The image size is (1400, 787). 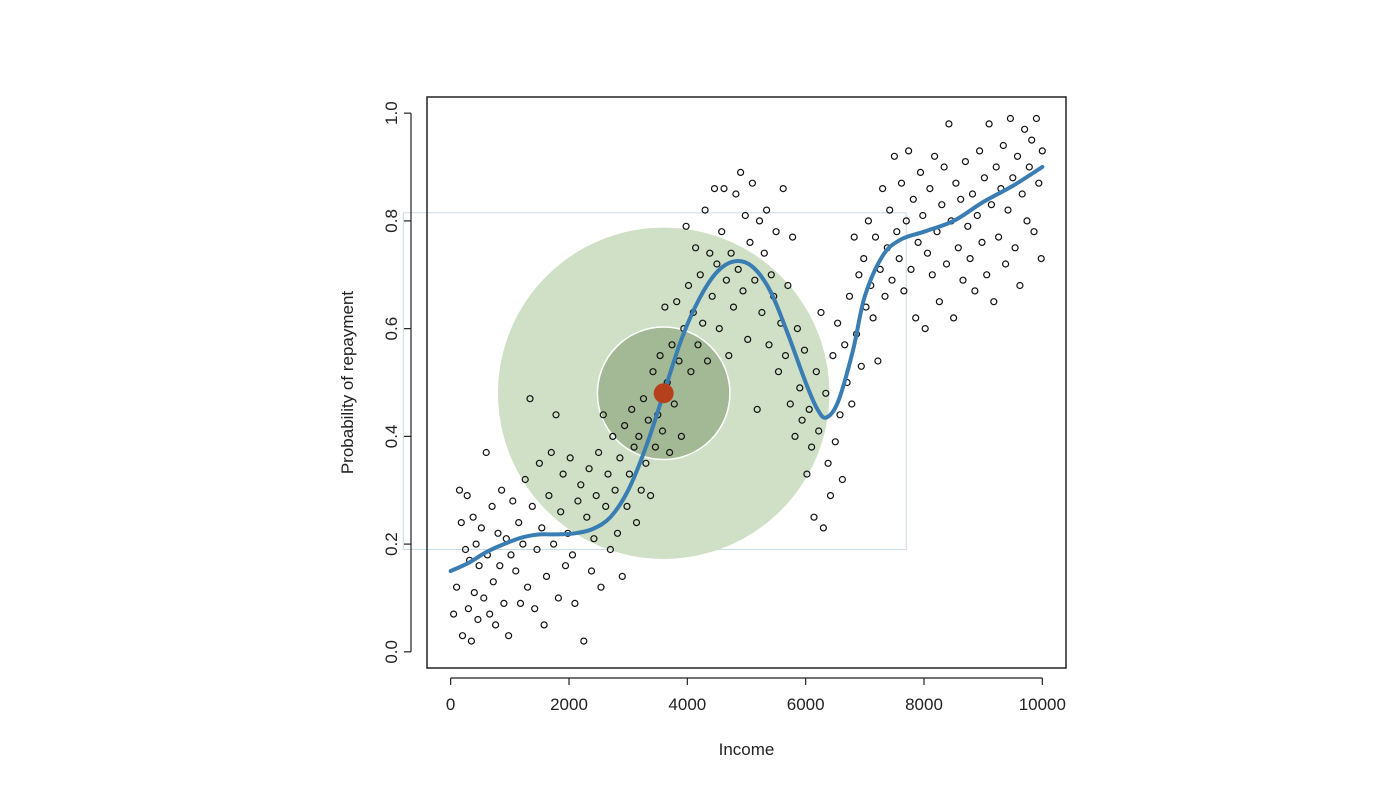 What do you see at coordinates (806, 704) in the screenshot?
I see `x-tick-label: 6000` at bounding box center [806, 704].